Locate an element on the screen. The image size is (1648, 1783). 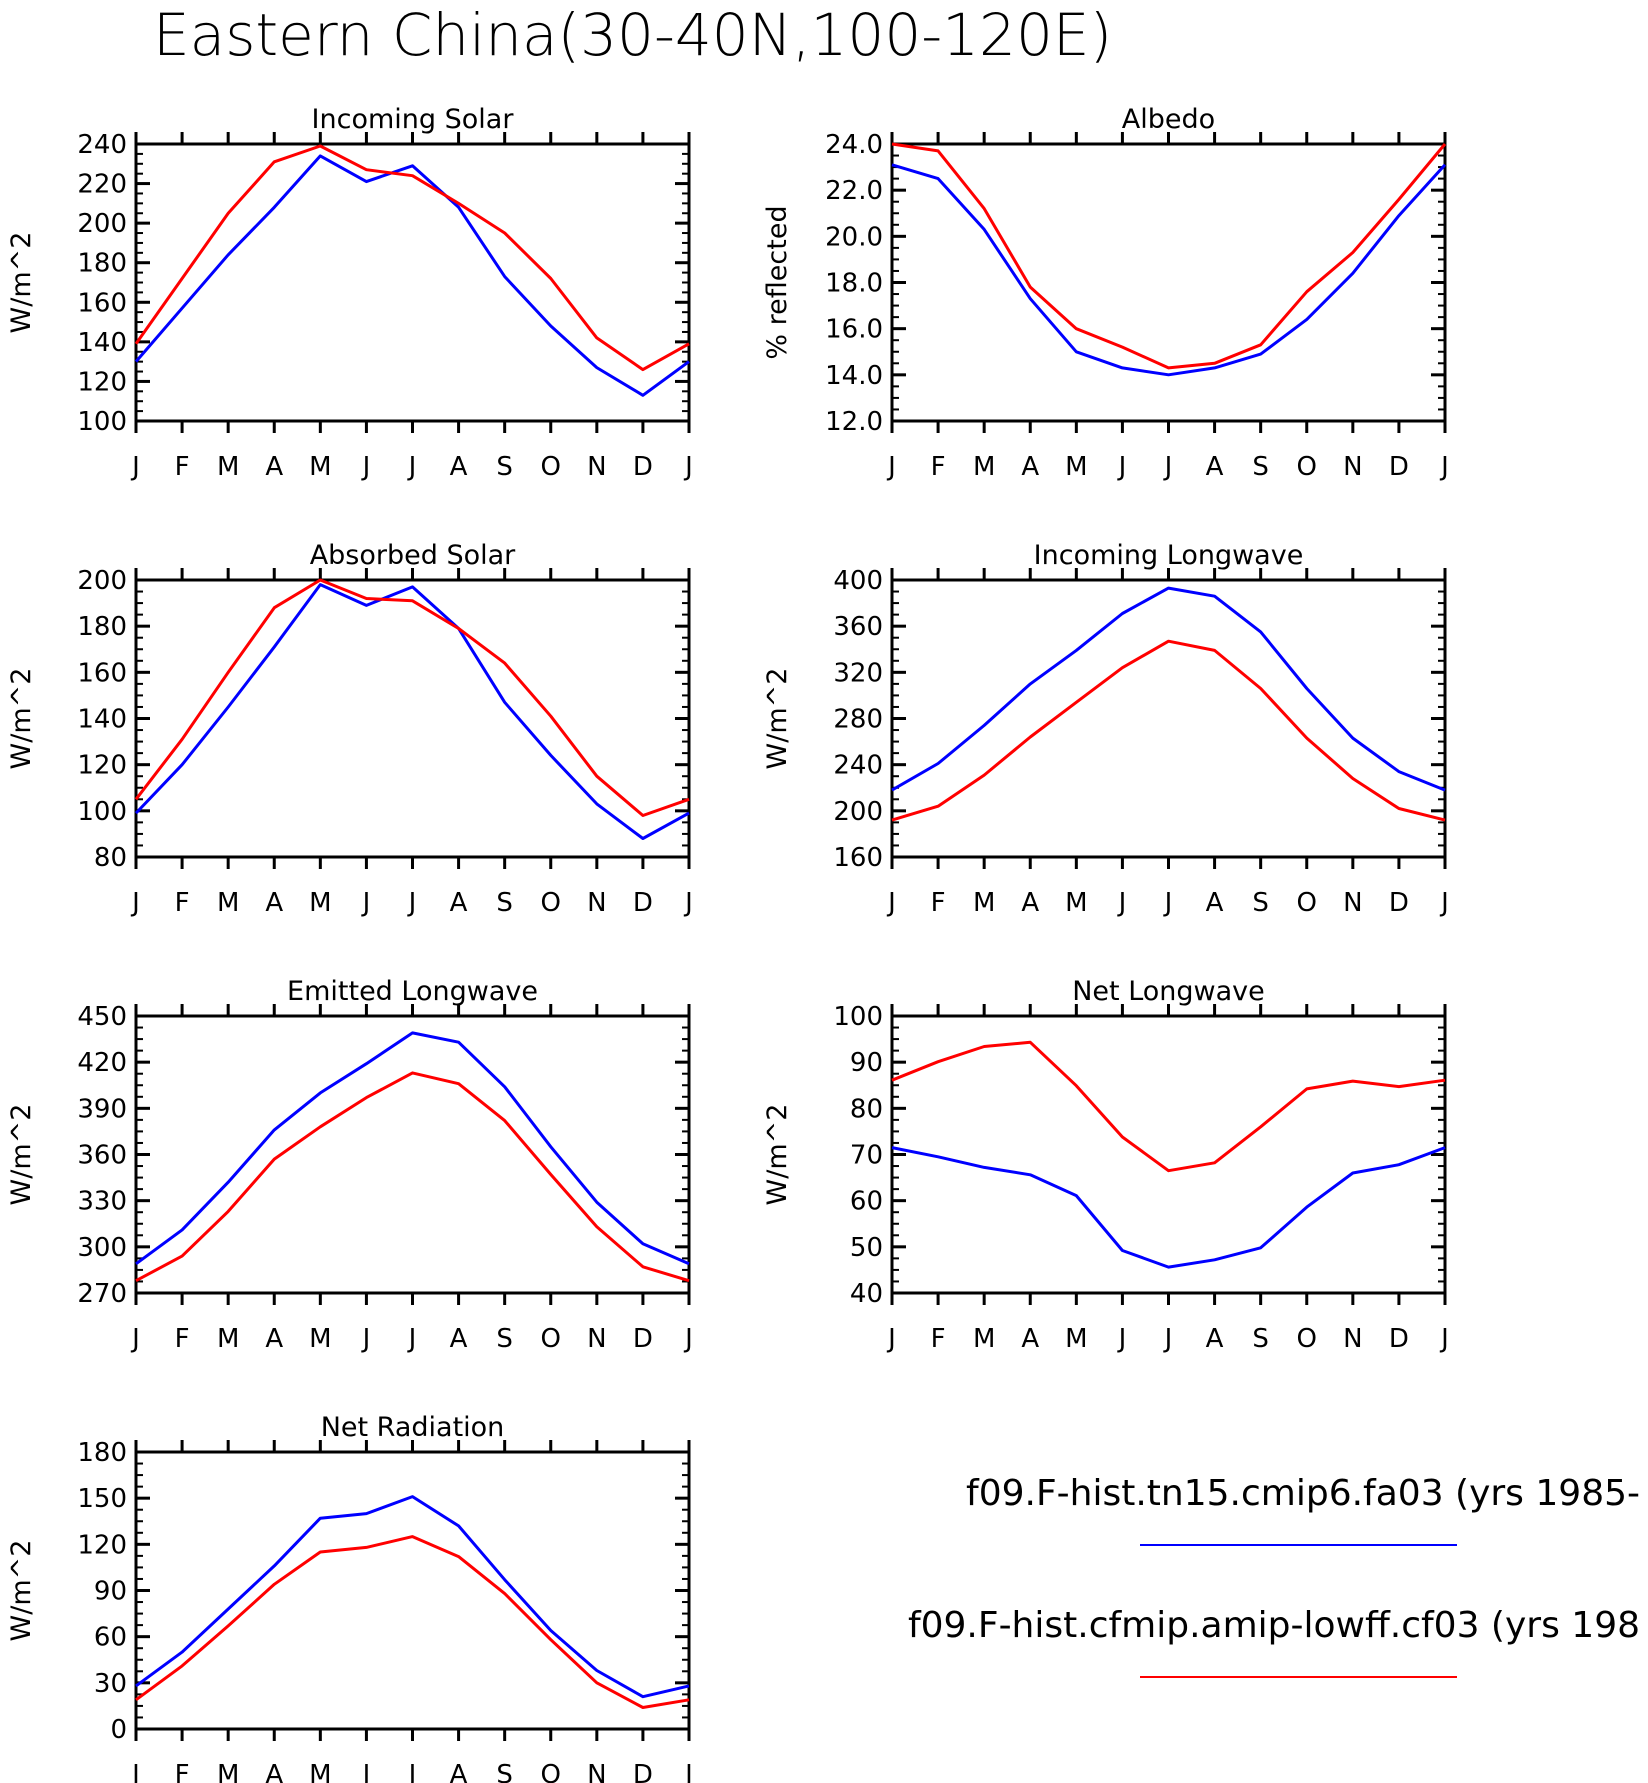
y-tick-label: 300 is located at coordinates (102, 1248).